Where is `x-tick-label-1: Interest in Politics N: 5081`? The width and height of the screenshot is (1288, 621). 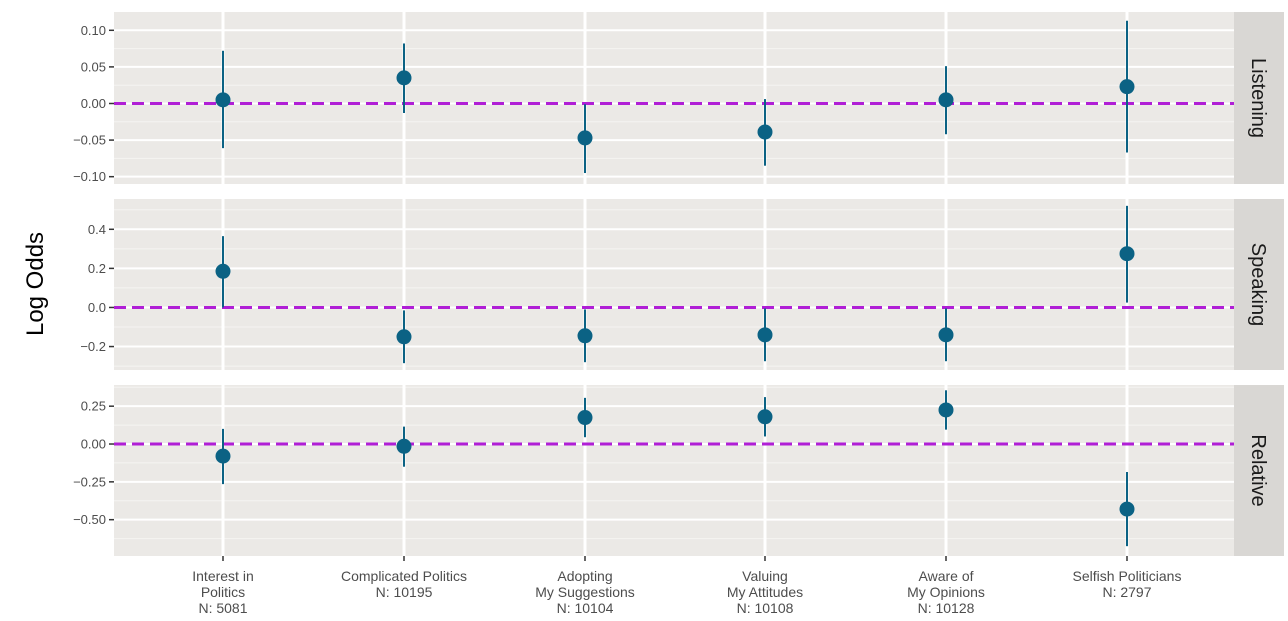 x-tick-label-1: Interest in Politics N: 5081 is located at coordinates (222, 592).